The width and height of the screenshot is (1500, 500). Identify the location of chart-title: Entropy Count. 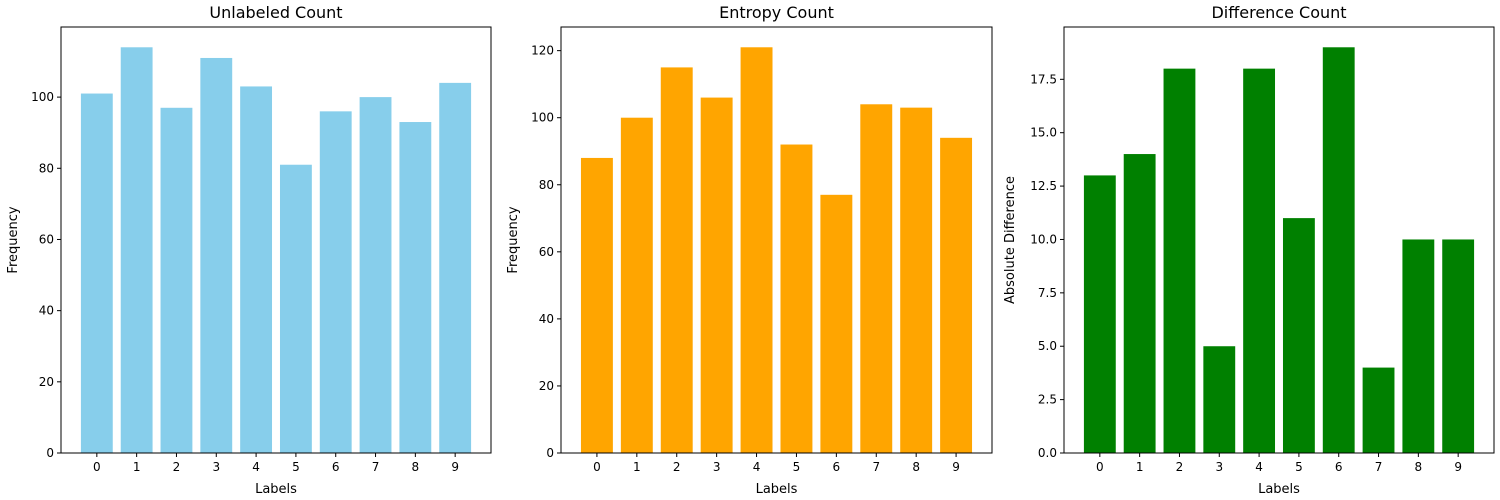
(776, 12).